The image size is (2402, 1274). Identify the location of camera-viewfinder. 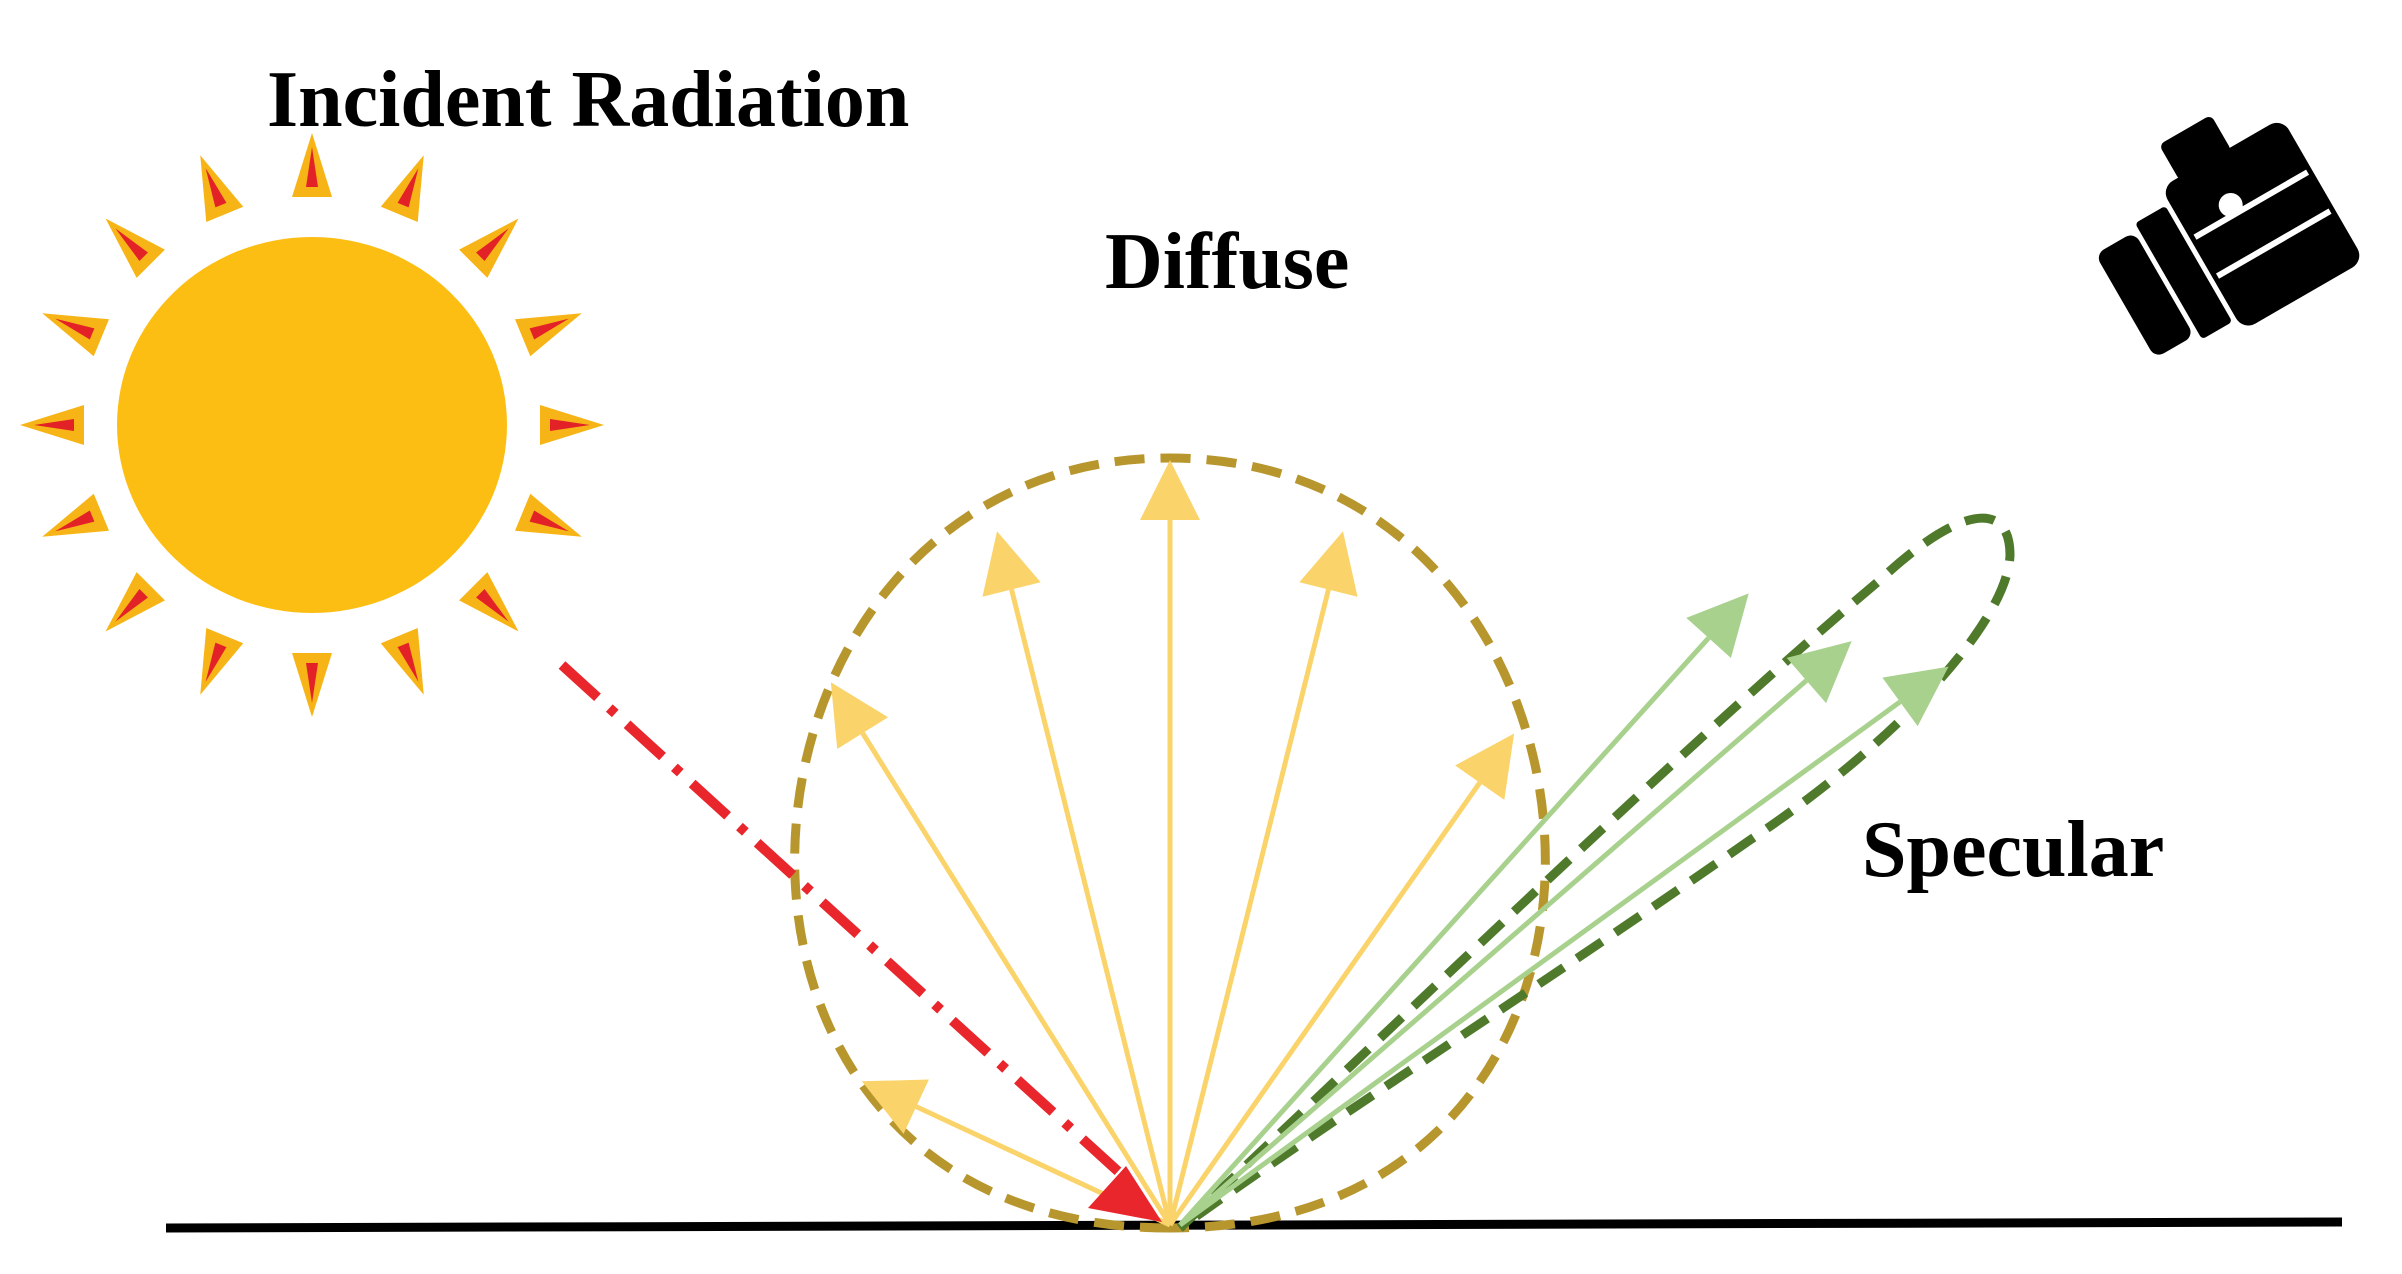
(2195, 148).